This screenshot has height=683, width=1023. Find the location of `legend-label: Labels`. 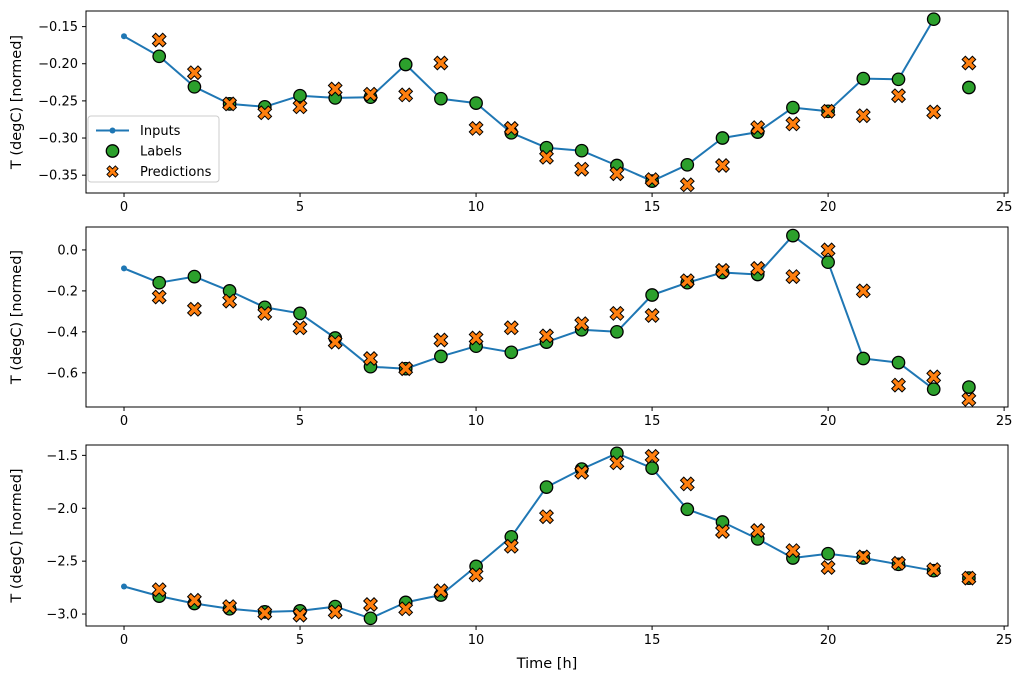

legend-label: Labels is located at coordinates (161, 152).